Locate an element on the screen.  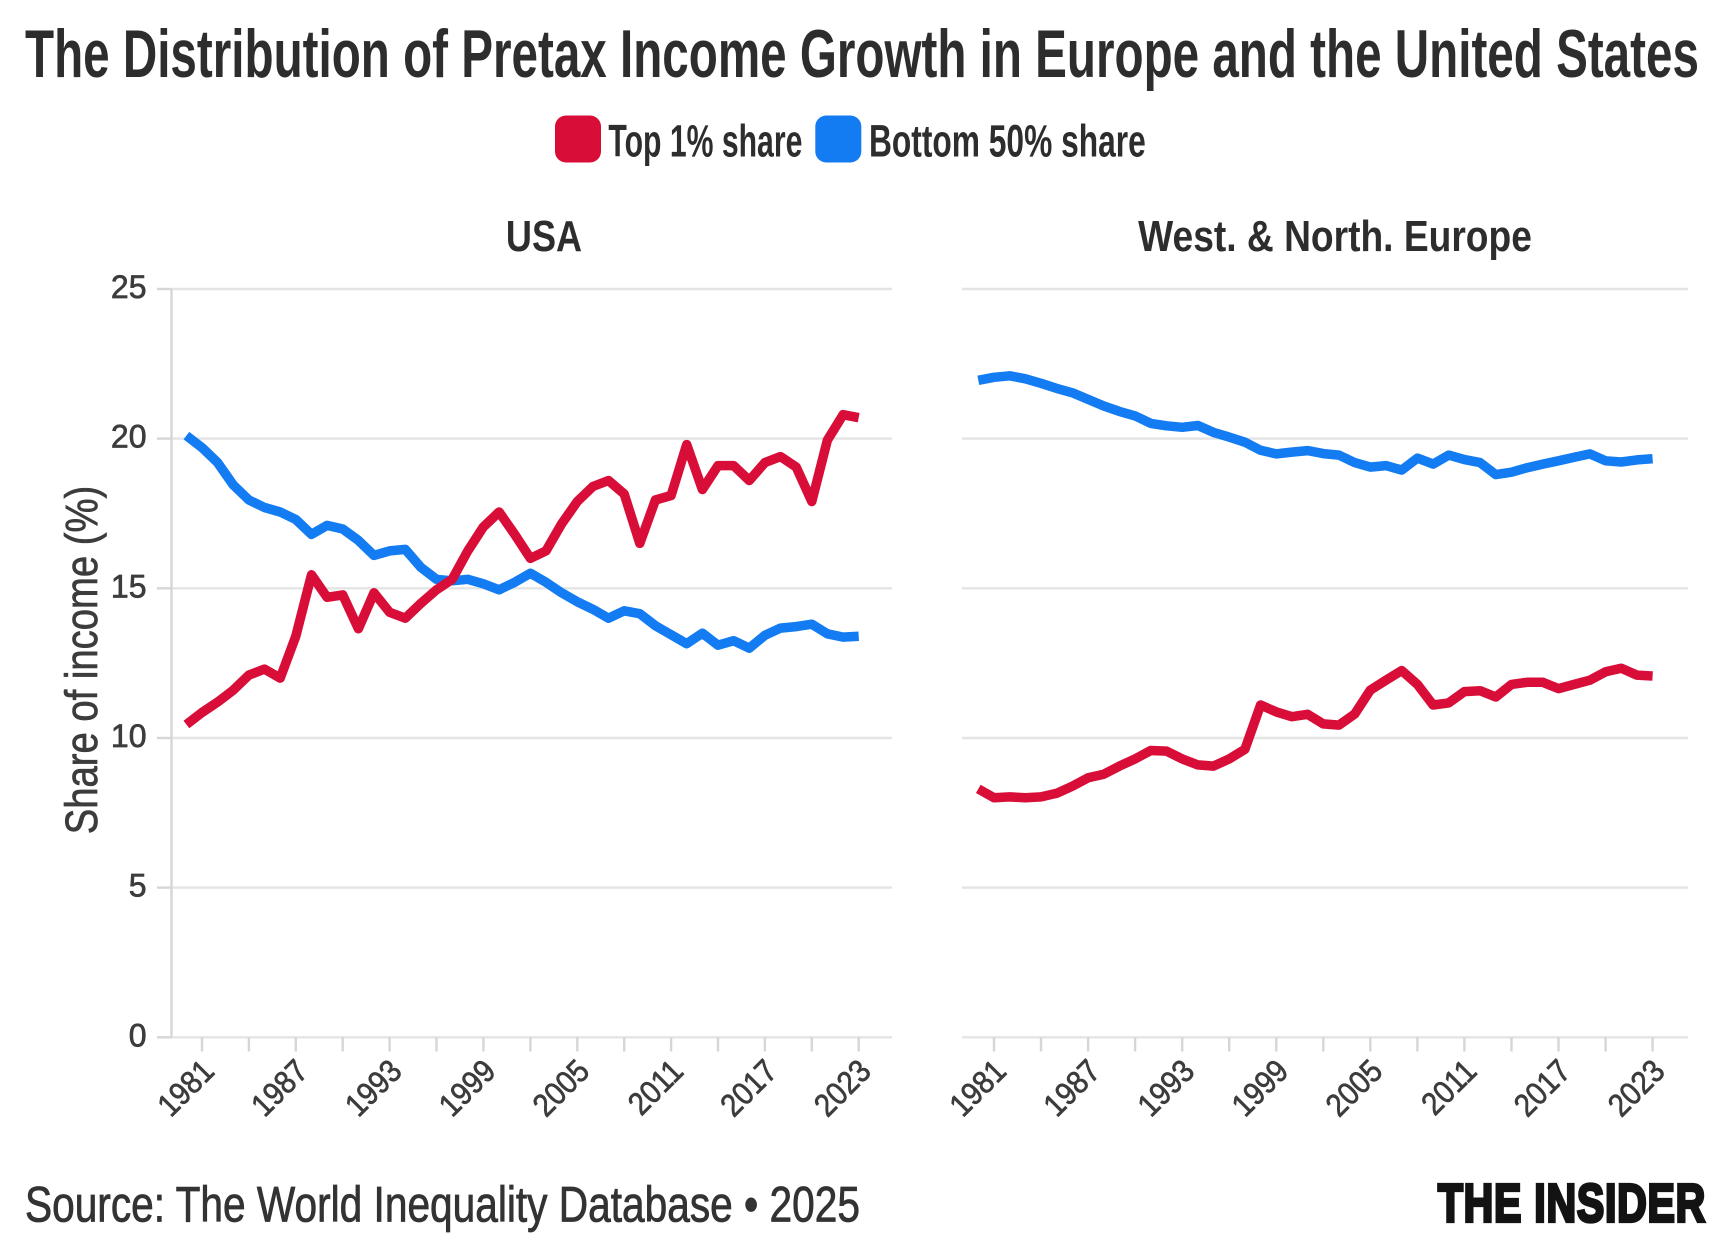
svg-text: 5 is located at coordinates (138, 886).